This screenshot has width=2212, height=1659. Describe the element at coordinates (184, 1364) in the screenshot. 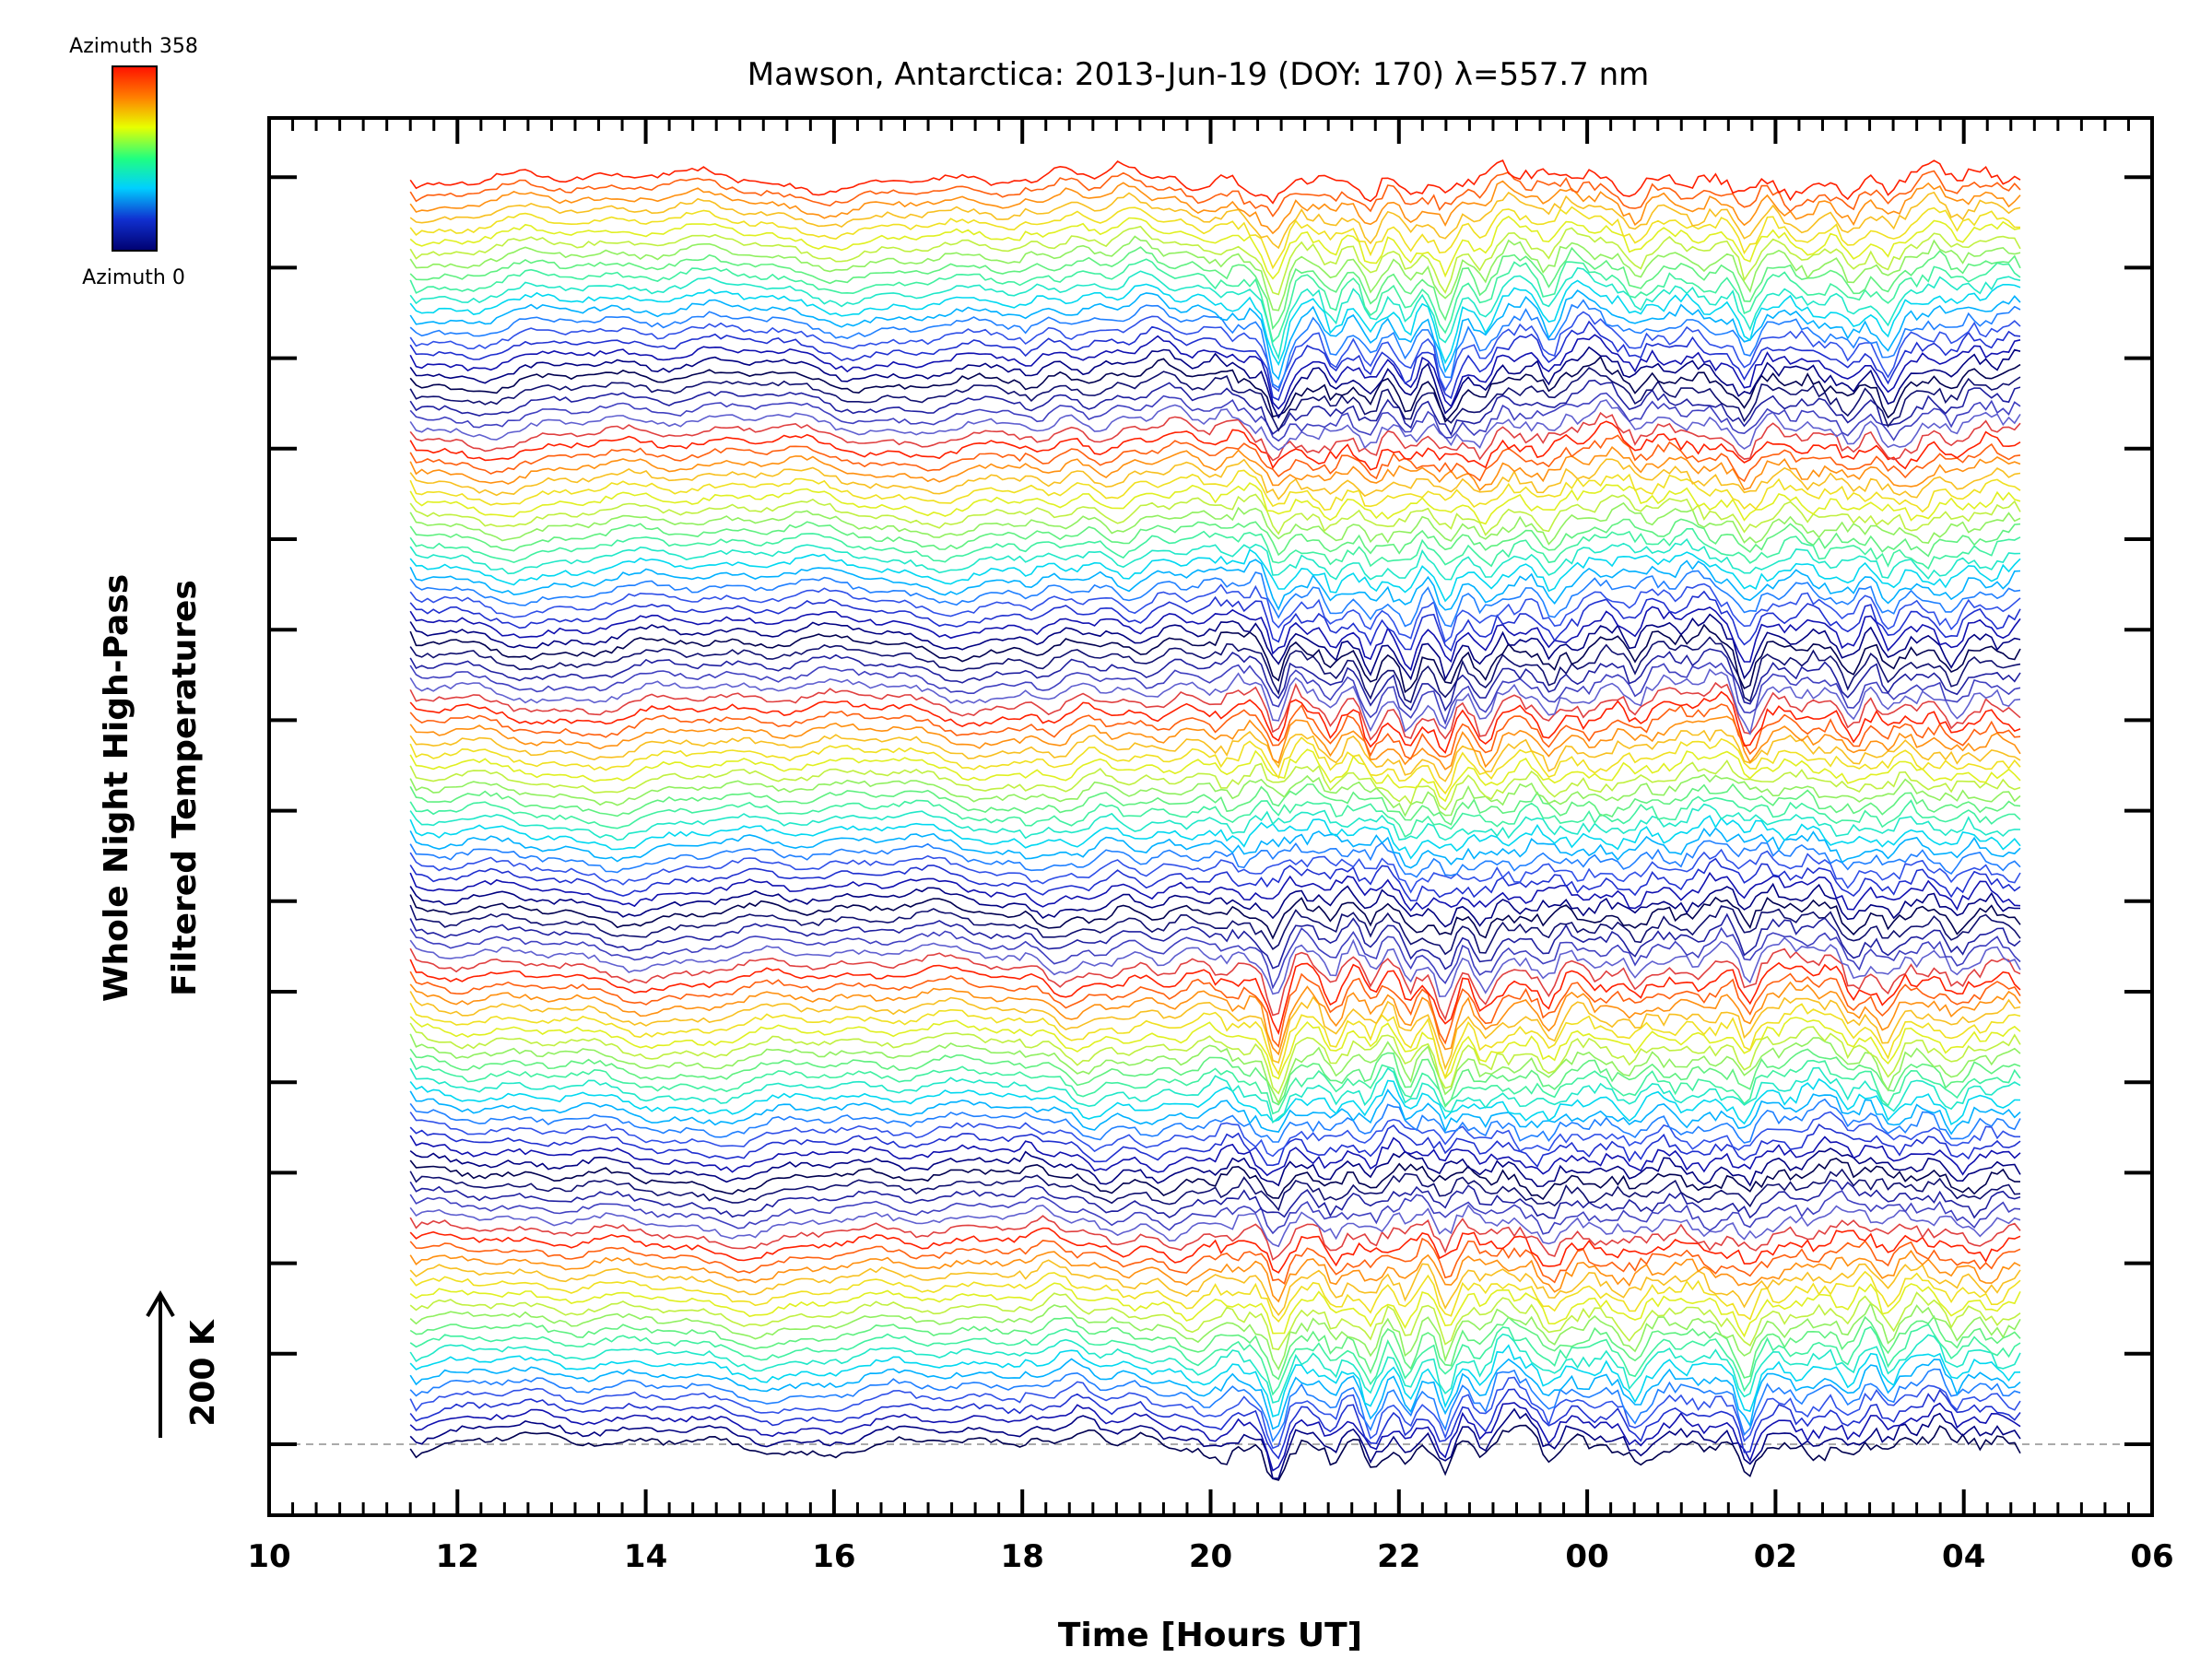

I see `scale-indicator: 200 K` at that location.